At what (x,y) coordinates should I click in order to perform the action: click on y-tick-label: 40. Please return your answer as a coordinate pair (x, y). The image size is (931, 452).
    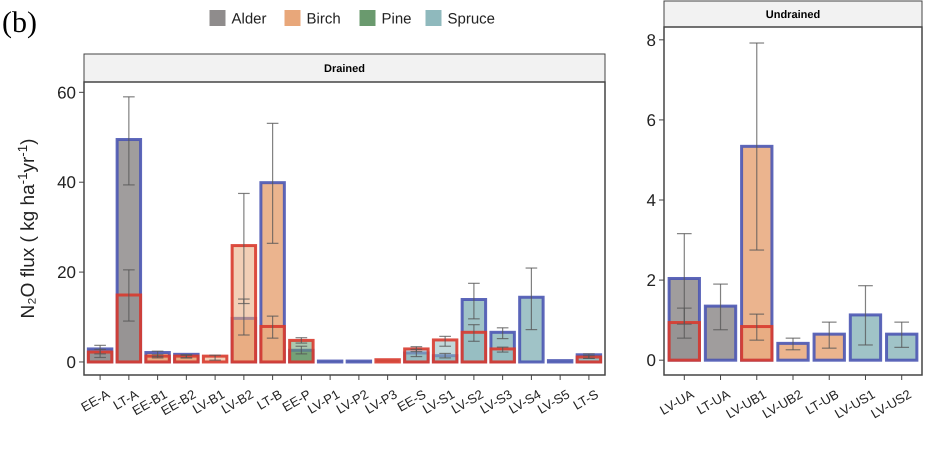
    Looking at the image, I should click on (66, 182).